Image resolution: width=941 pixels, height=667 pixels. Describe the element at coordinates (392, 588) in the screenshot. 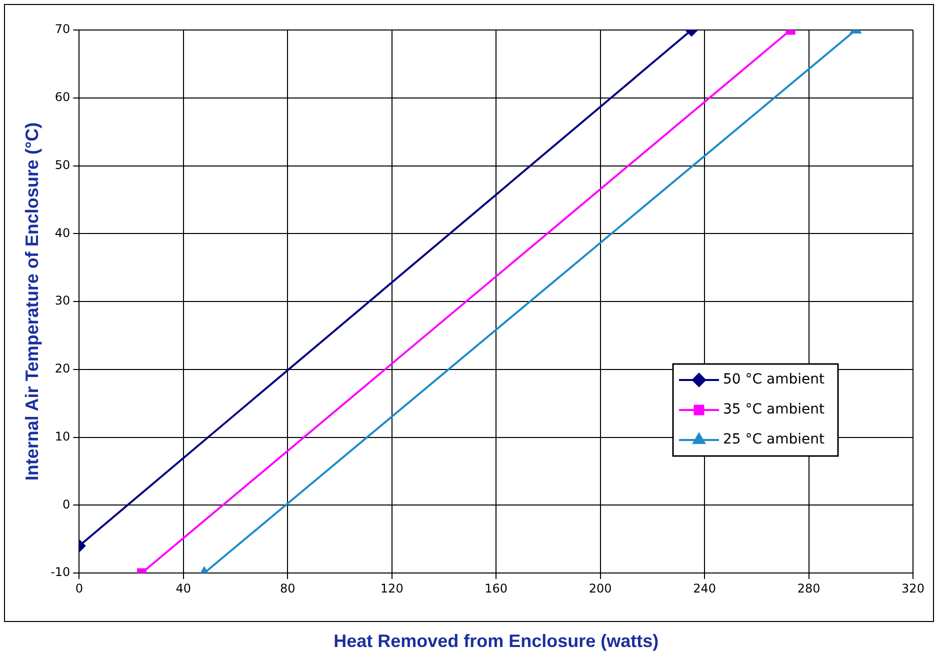

I see `x-tick-label: 120` at that location.